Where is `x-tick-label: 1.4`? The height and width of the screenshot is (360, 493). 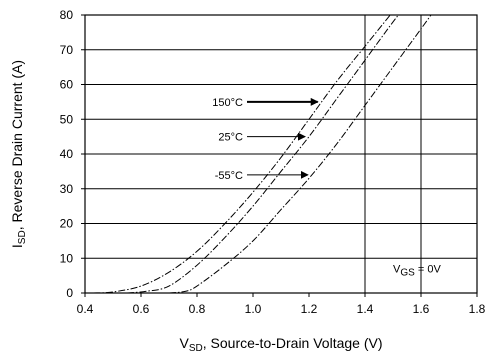 x-tick-label: 1.4 is located at coordinates (365, 309).